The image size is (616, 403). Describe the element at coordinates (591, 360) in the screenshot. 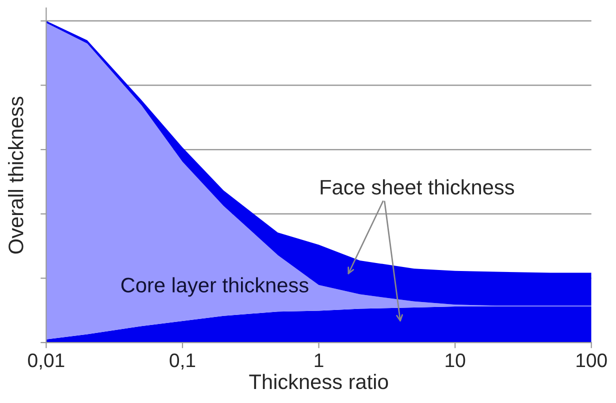

I see `x-tick-label: 100` at that location.